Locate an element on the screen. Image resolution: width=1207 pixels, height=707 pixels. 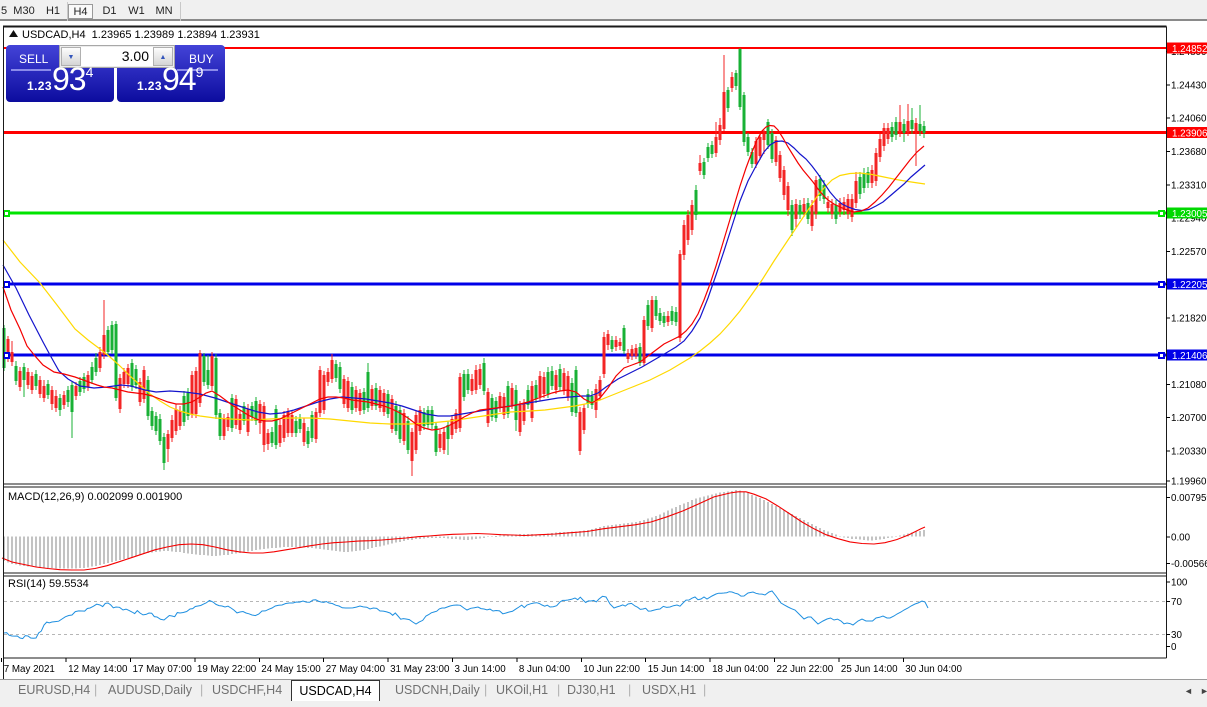
svg-text: 22 Jun 22:00 is located at coordinates (805, 669).